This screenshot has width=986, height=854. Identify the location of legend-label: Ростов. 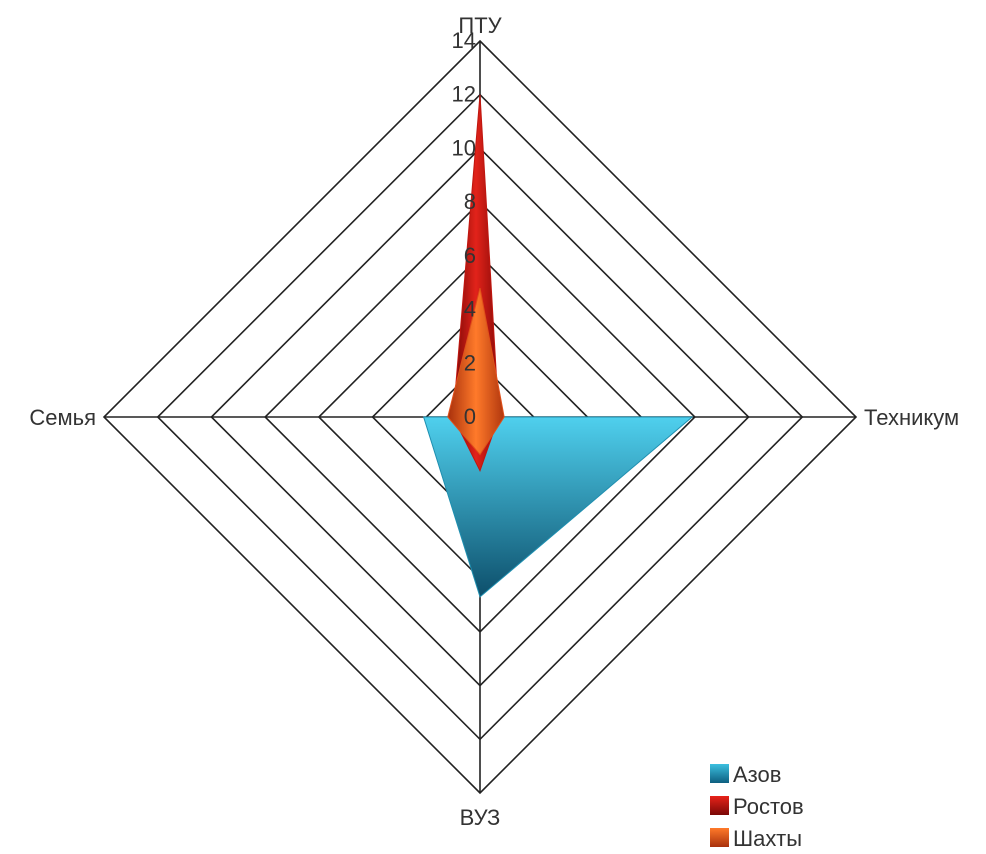
(768, 806).